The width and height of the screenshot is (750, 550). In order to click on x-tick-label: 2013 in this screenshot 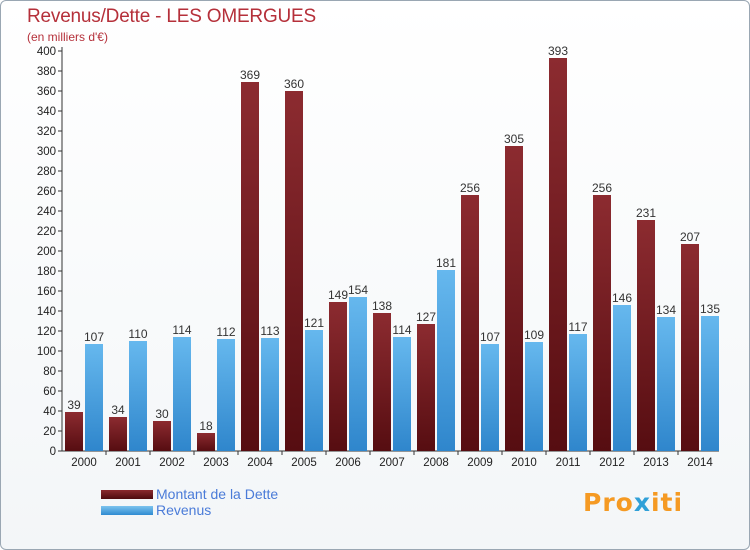, I will do `click(656, 463)`.